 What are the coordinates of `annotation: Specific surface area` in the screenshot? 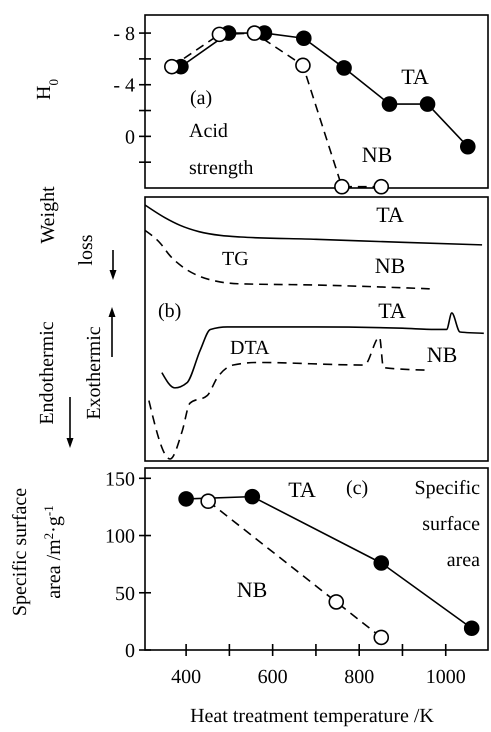 It's located at (447, 524).